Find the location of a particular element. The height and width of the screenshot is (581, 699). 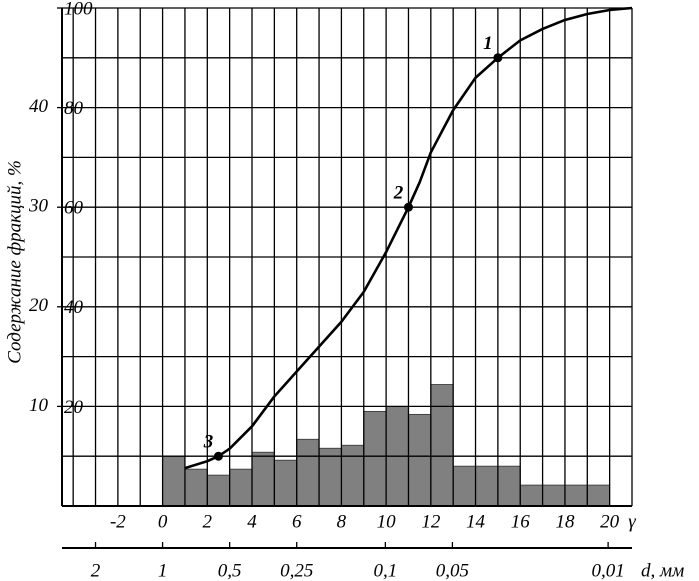

y2-tick-label: 80 is located at coordinates (74, 108).